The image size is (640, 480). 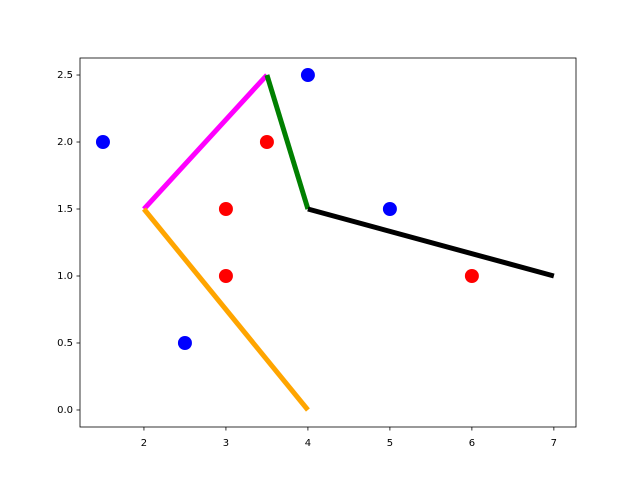 What do you see at coordinates (65, 142) in the screenshot?
I see `y-tick-label: 2.0` at bounding box center [65, 142].